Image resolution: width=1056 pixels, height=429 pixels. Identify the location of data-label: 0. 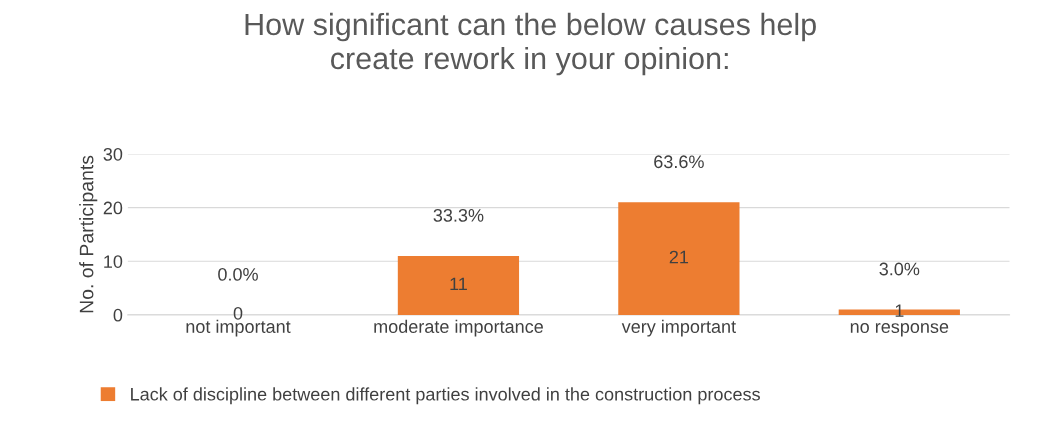
(238, 313).